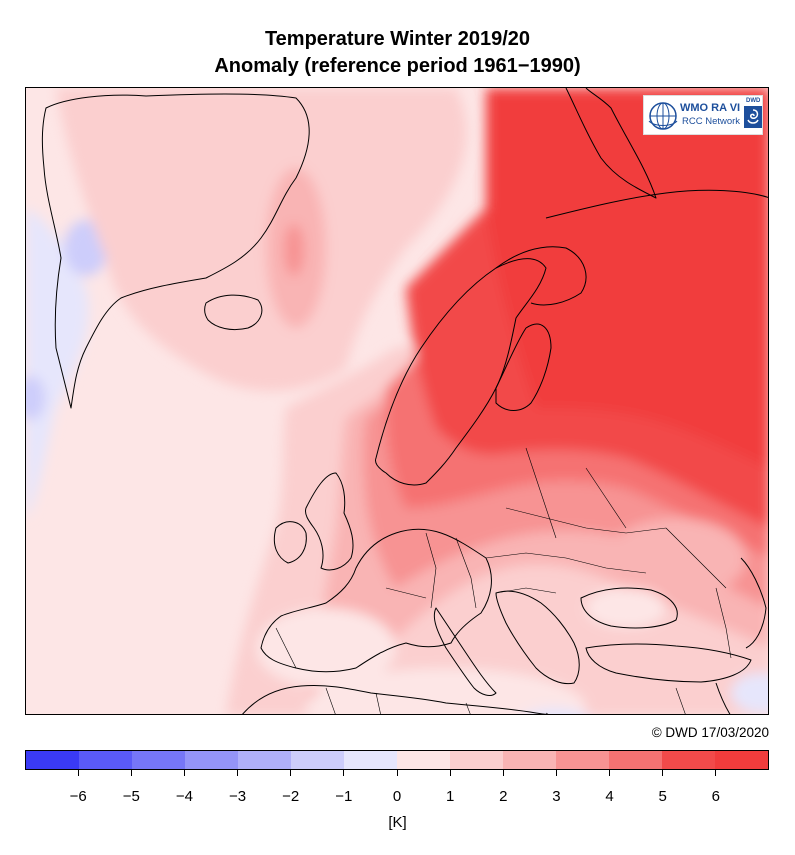 This screenshot has height=855, width=795. What do you see at coordinates (723, 698) in the screenshot?
I see `coastline-levant` at bounding box center [723, 698].